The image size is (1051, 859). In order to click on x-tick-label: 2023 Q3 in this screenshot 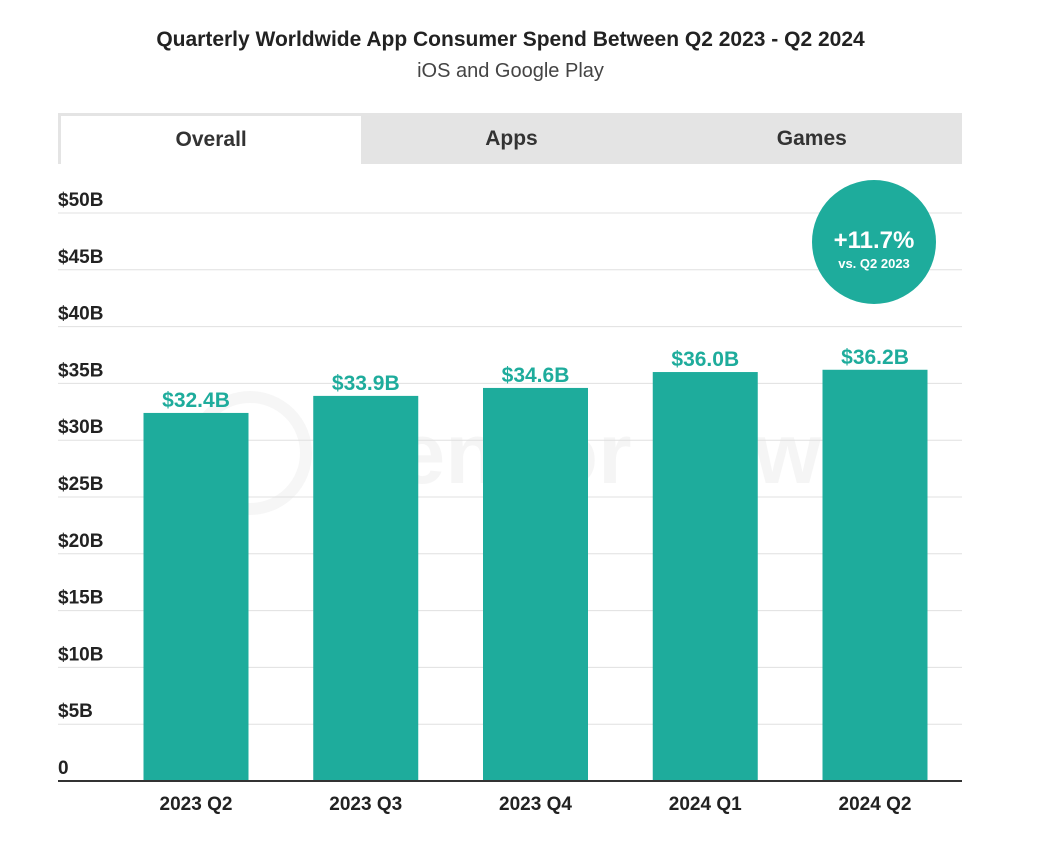, I will do `click(365, 804)`.